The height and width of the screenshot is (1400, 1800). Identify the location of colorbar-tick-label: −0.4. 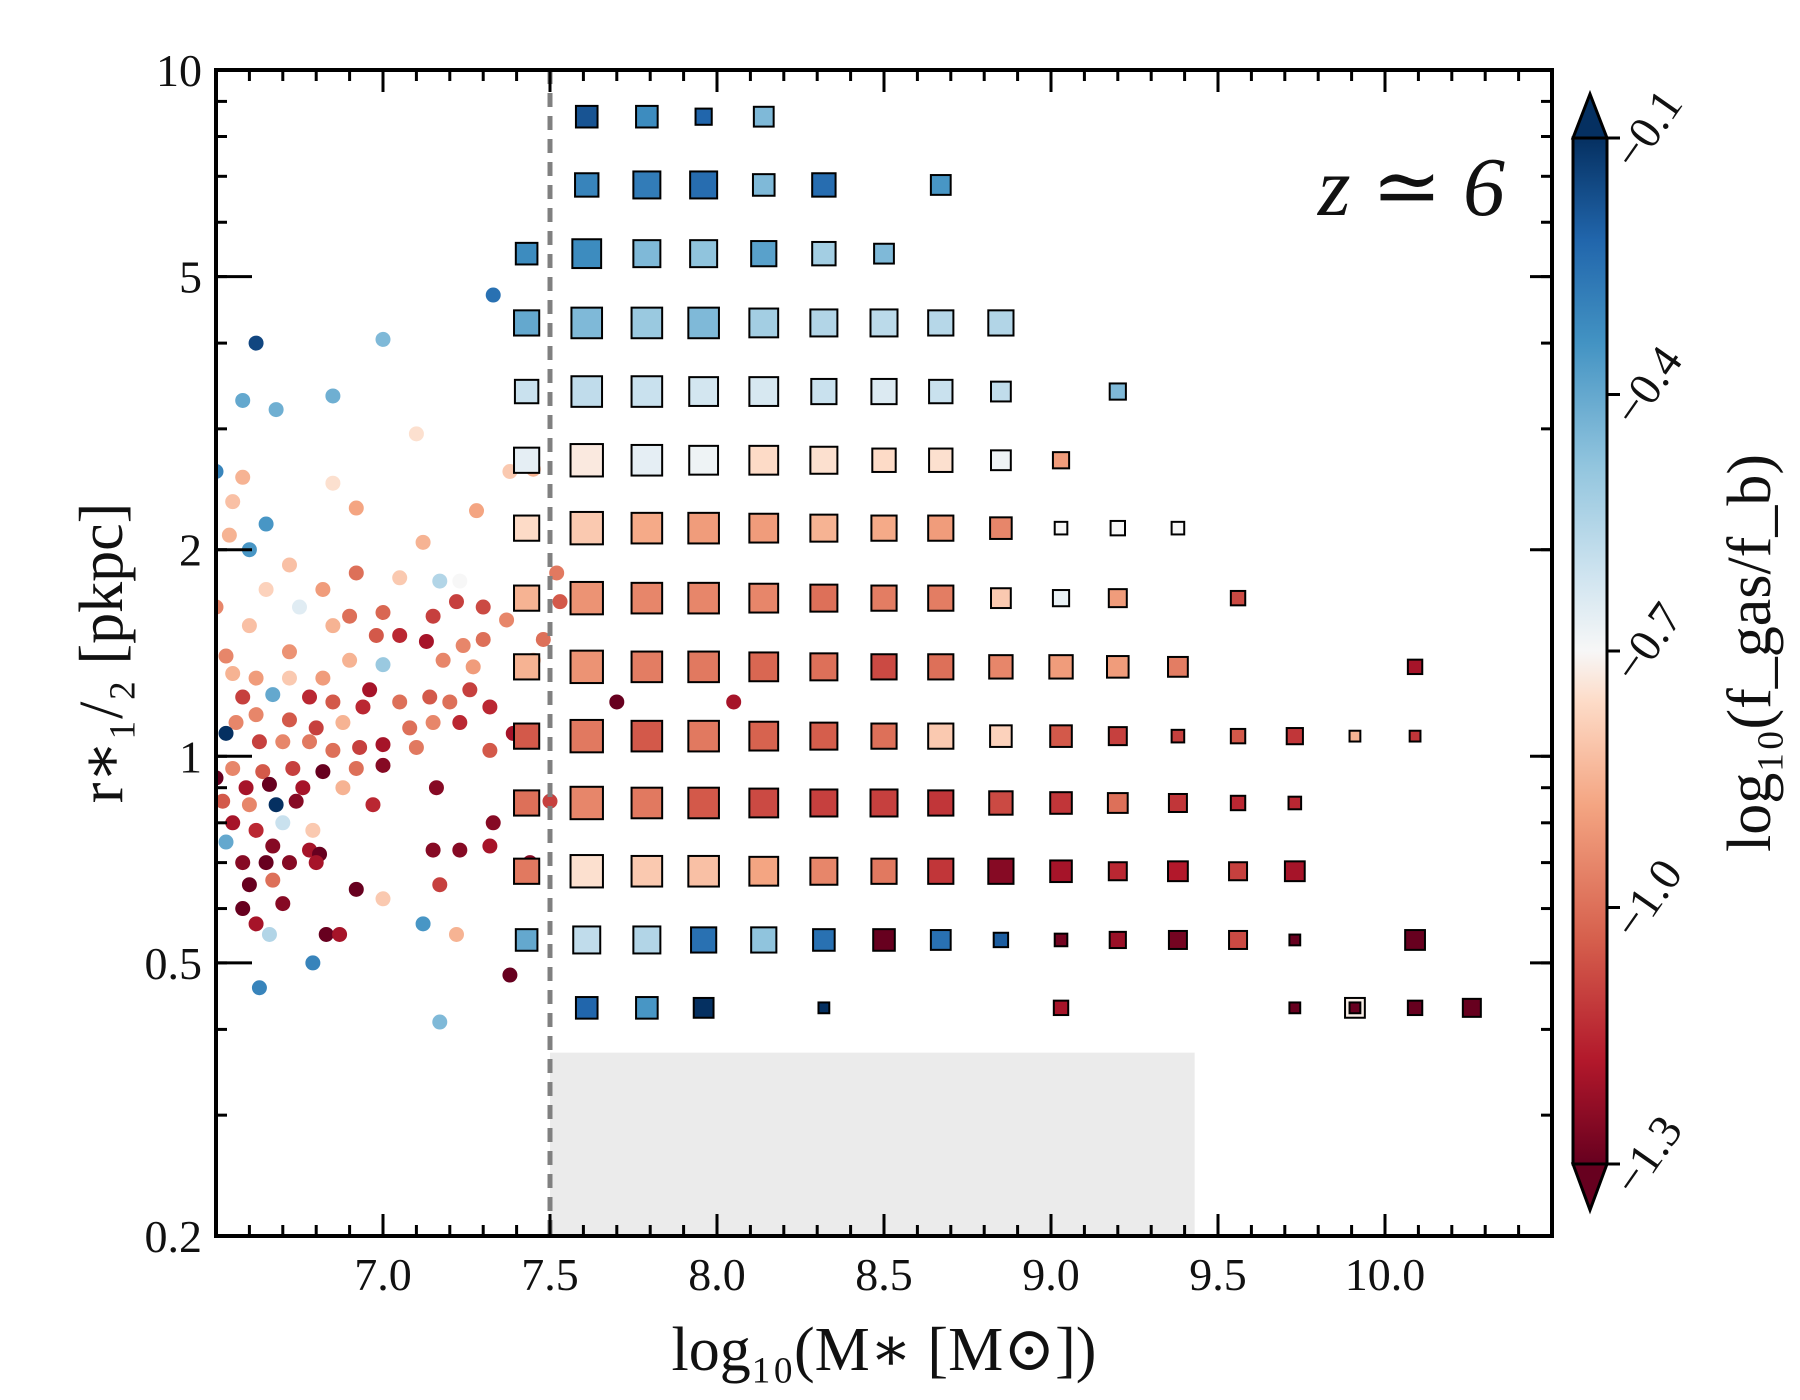
(1647, 386).